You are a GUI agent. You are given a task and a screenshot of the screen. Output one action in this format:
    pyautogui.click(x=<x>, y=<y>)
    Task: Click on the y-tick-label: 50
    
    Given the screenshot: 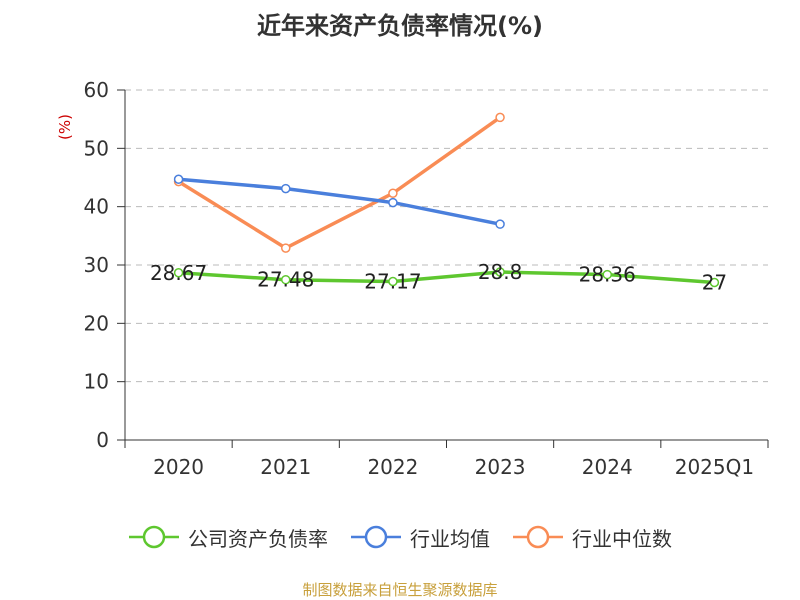 What is the action you would take?
    pyautogui.click(x=96, y=148)
    